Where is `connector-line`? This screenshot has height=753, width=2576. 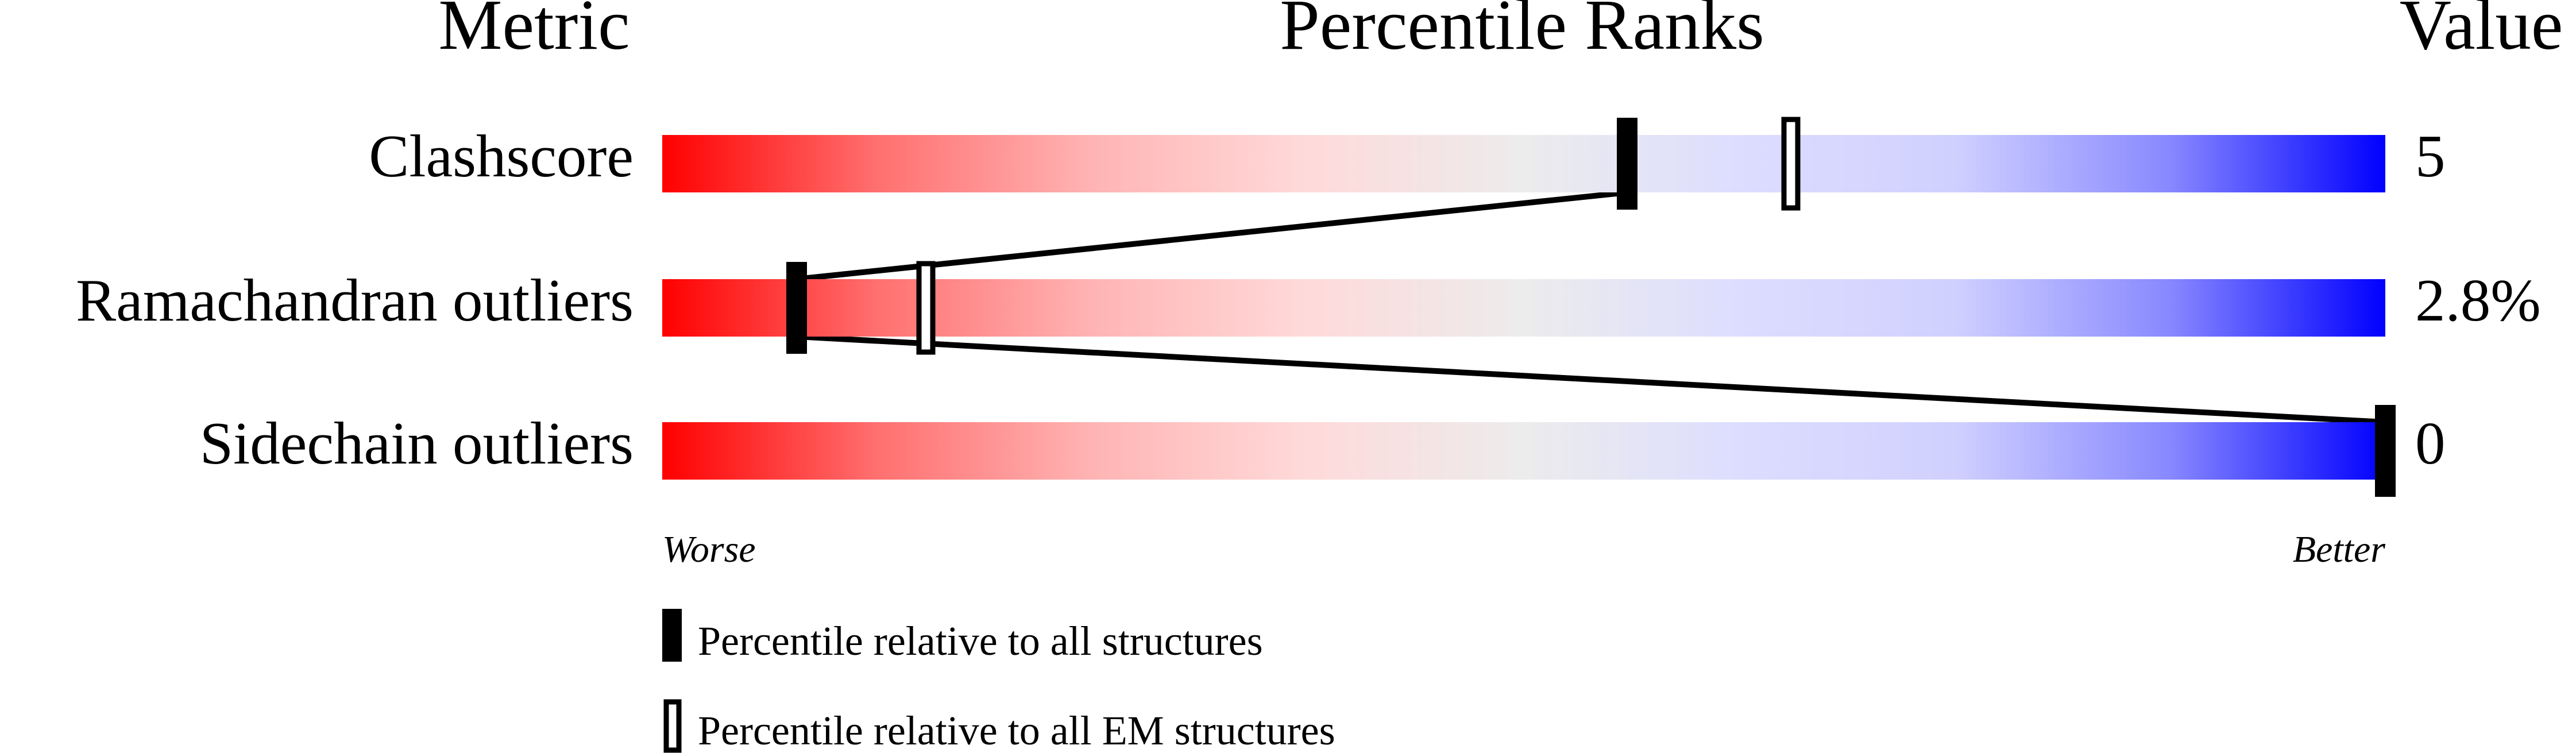
connector-line is located at coordinates (1591, 380).